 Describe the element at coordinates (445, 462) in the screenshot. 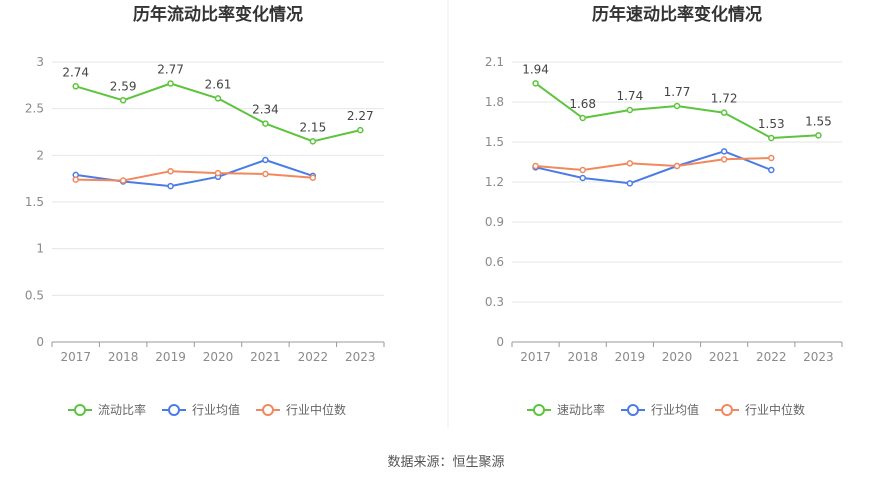

I see `source-text: 数据来源：恒生聚源` at that location.